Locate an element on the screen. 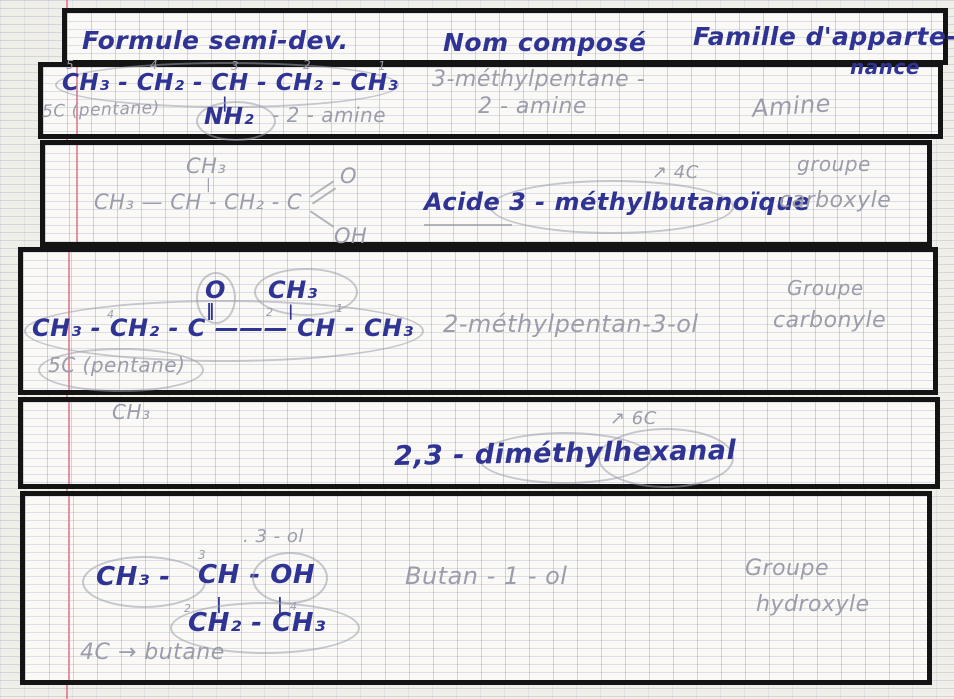  family-row5: Groupe is located at coordinates (787, 568).